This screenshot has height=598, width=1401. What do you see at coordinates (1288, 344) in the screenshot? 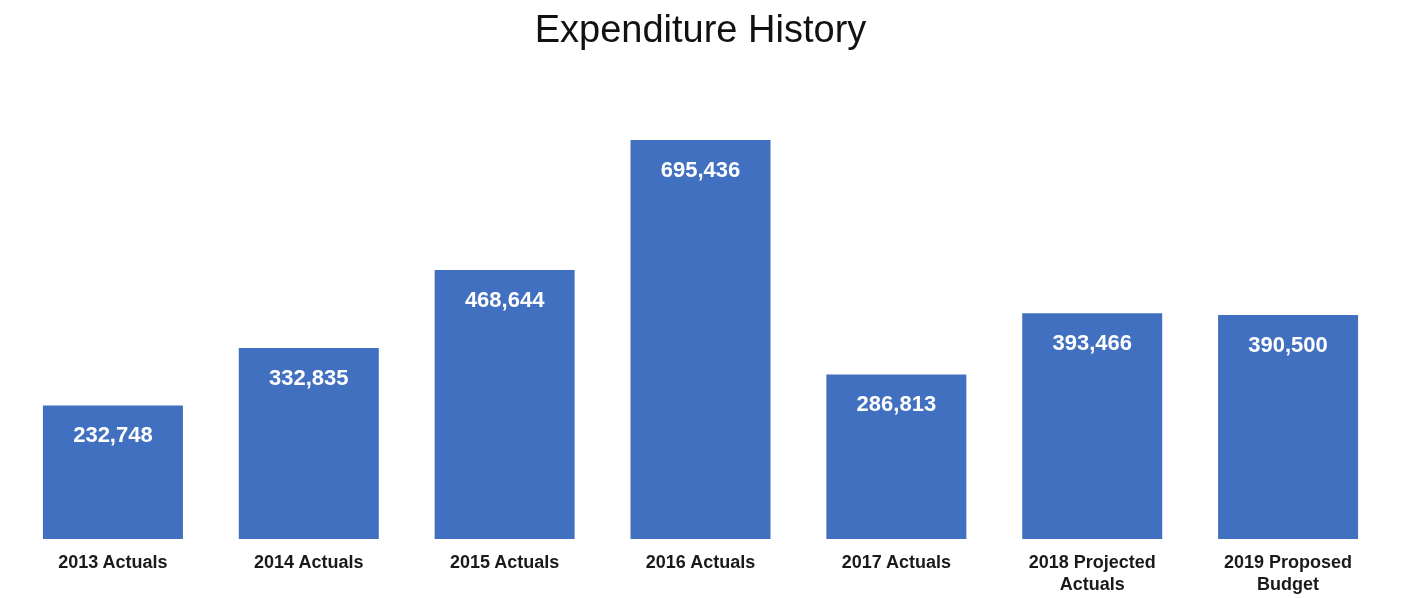
I see `data-label: 390,500` at bounding box center [1288, 344].